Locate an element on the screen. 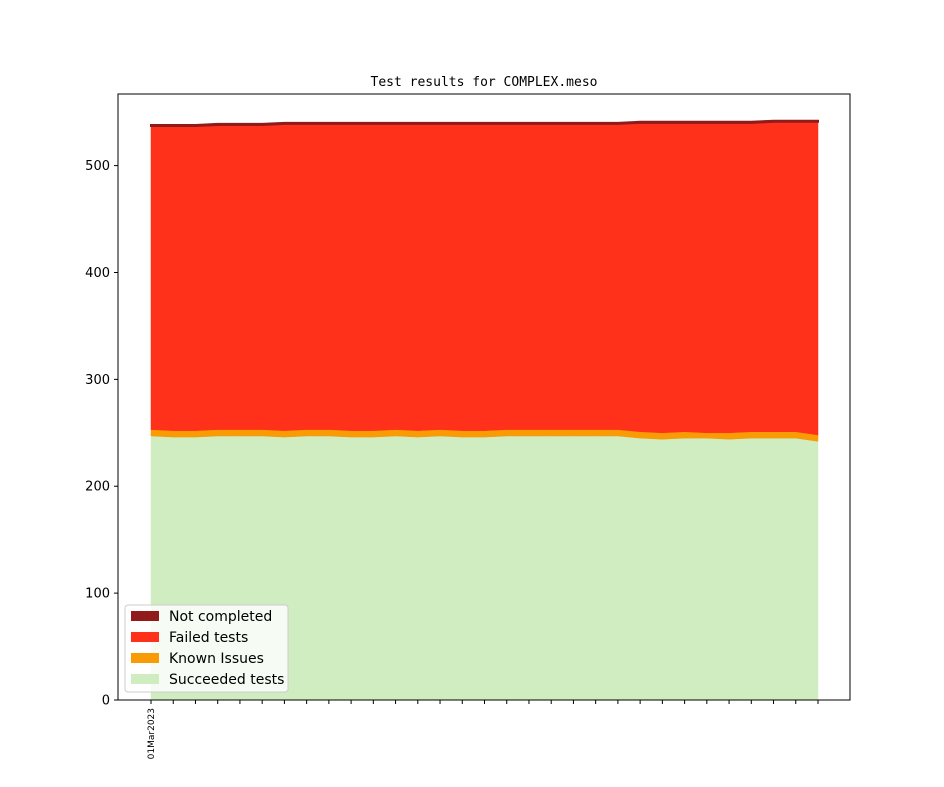 The width and height of the screenshot is (944, 787). y-tick-label: 200 is located at coordinates (97, 487).